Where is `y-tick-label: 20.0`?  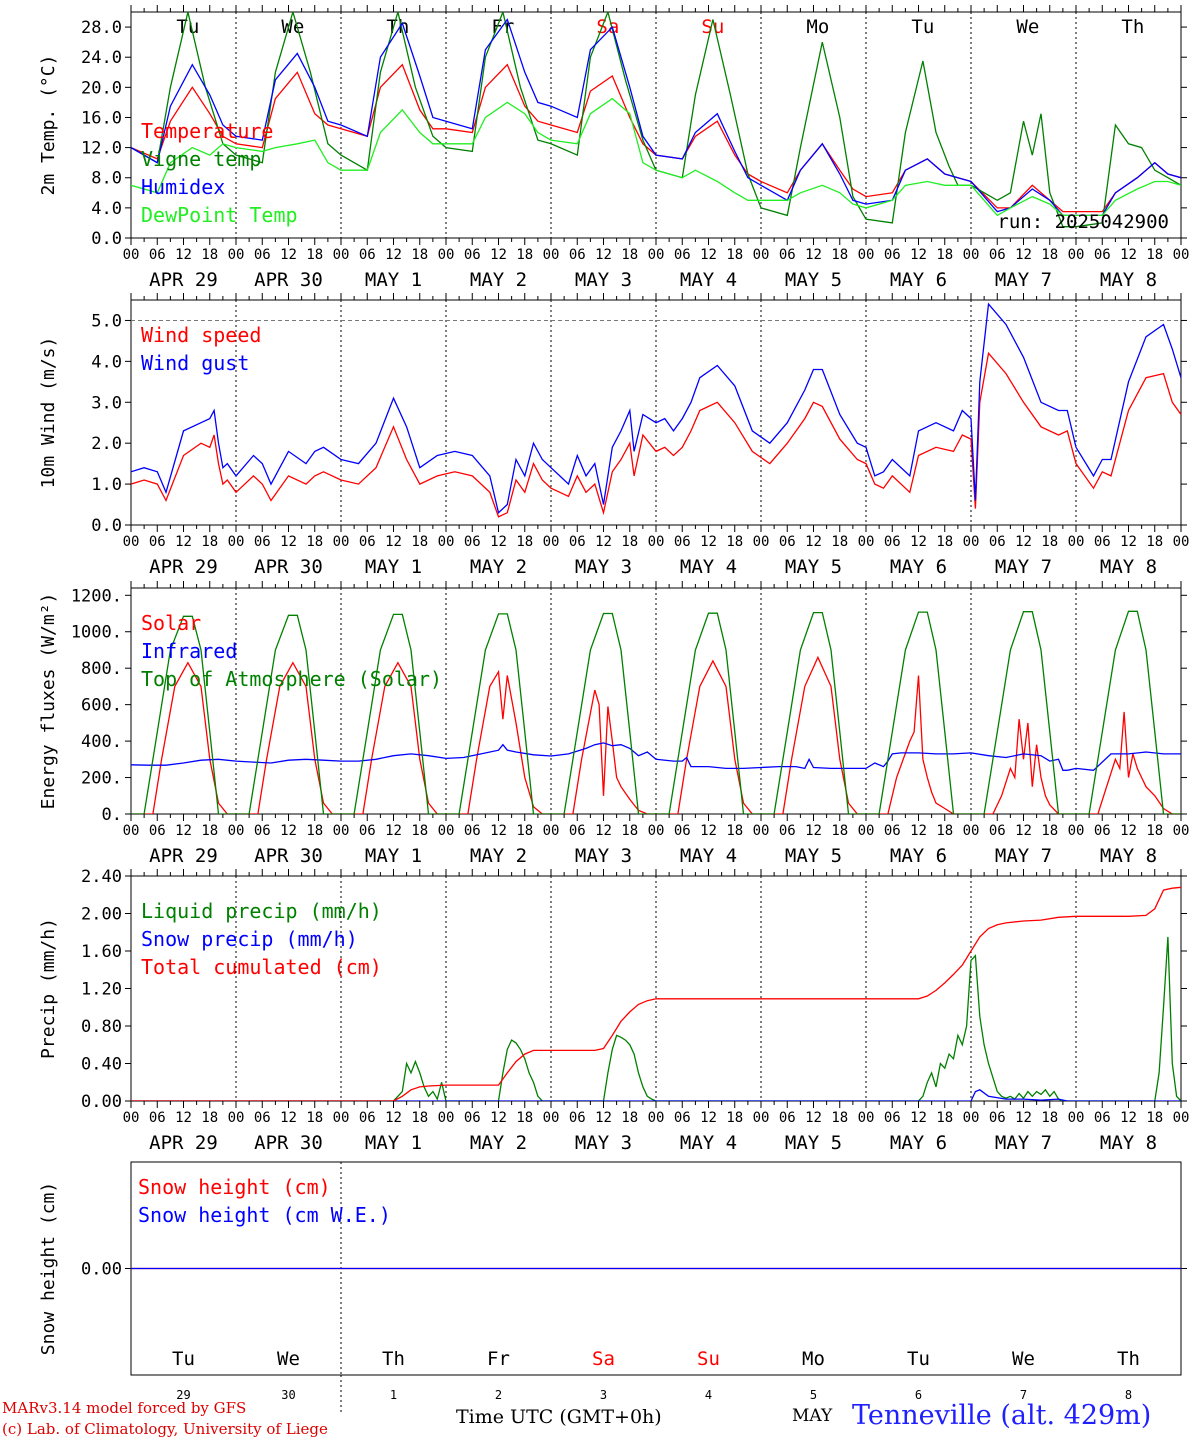 y-tick-label: 20.0 is located at coordinates (101, 88).